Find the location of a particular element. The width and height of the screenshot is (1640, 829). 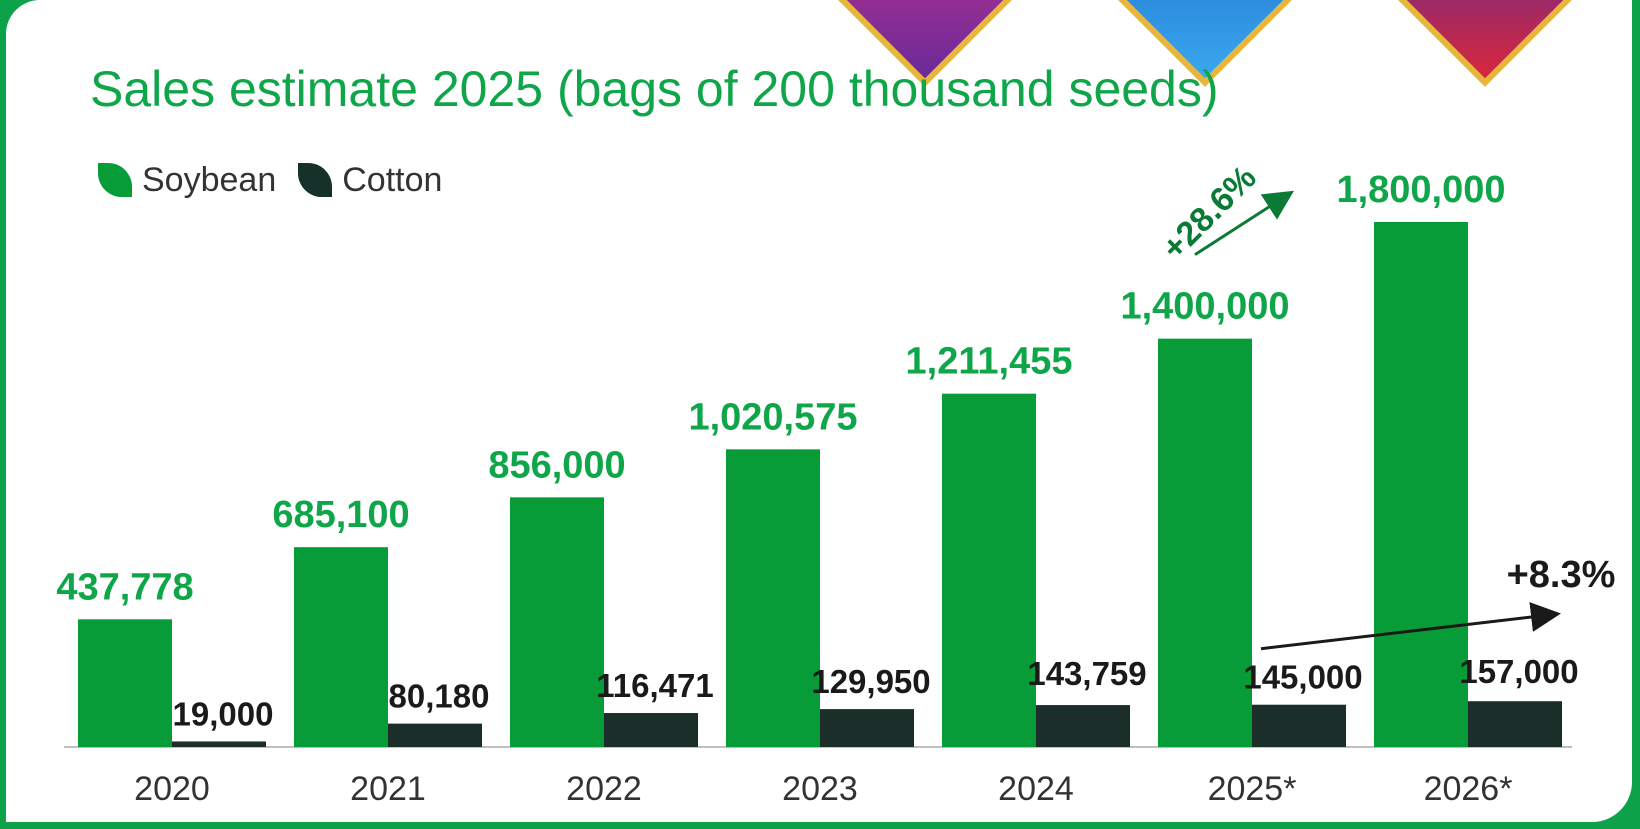

growth-annotation-cotton: +8.3% is located at coordinates (1561, 575).